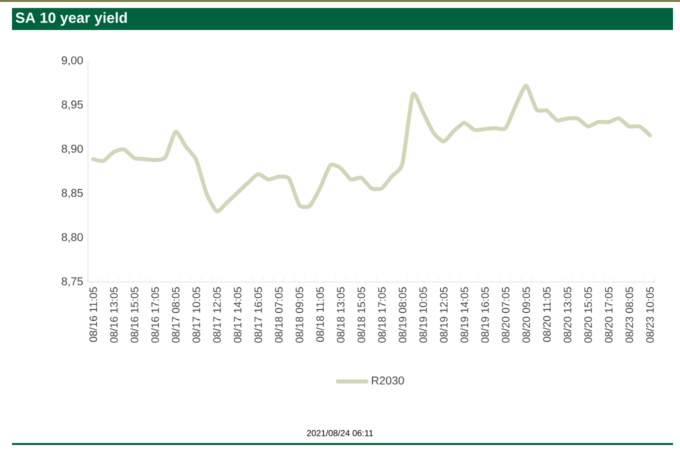 The width and height of the screenshot is (680, 460). What do you see at coordinates (546, 314) in the screenshot?
I see `x-tick-label: 08/20 11:05` at bounding box center [546, 314].